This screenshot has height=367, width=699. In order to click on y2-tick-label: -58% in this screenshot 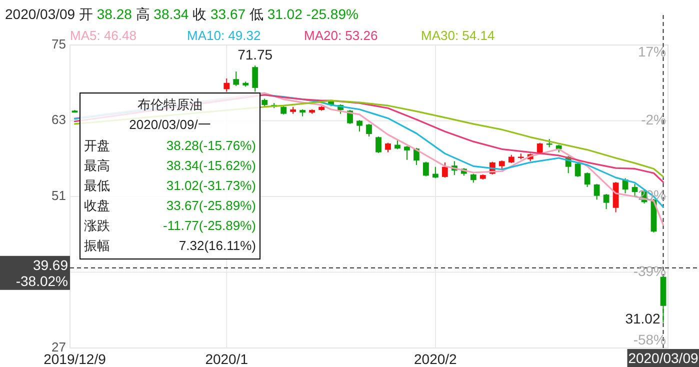, I will do `click(649, 340)`.